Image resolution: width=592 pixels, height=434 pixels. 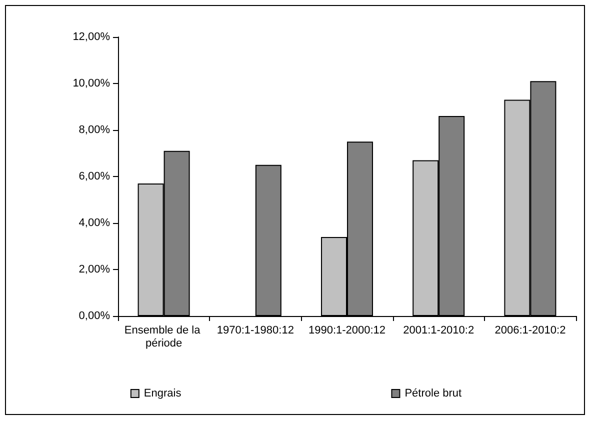 I want to click on x-tick-label: 2001:1-2010:2, so click(x=438, y=330).